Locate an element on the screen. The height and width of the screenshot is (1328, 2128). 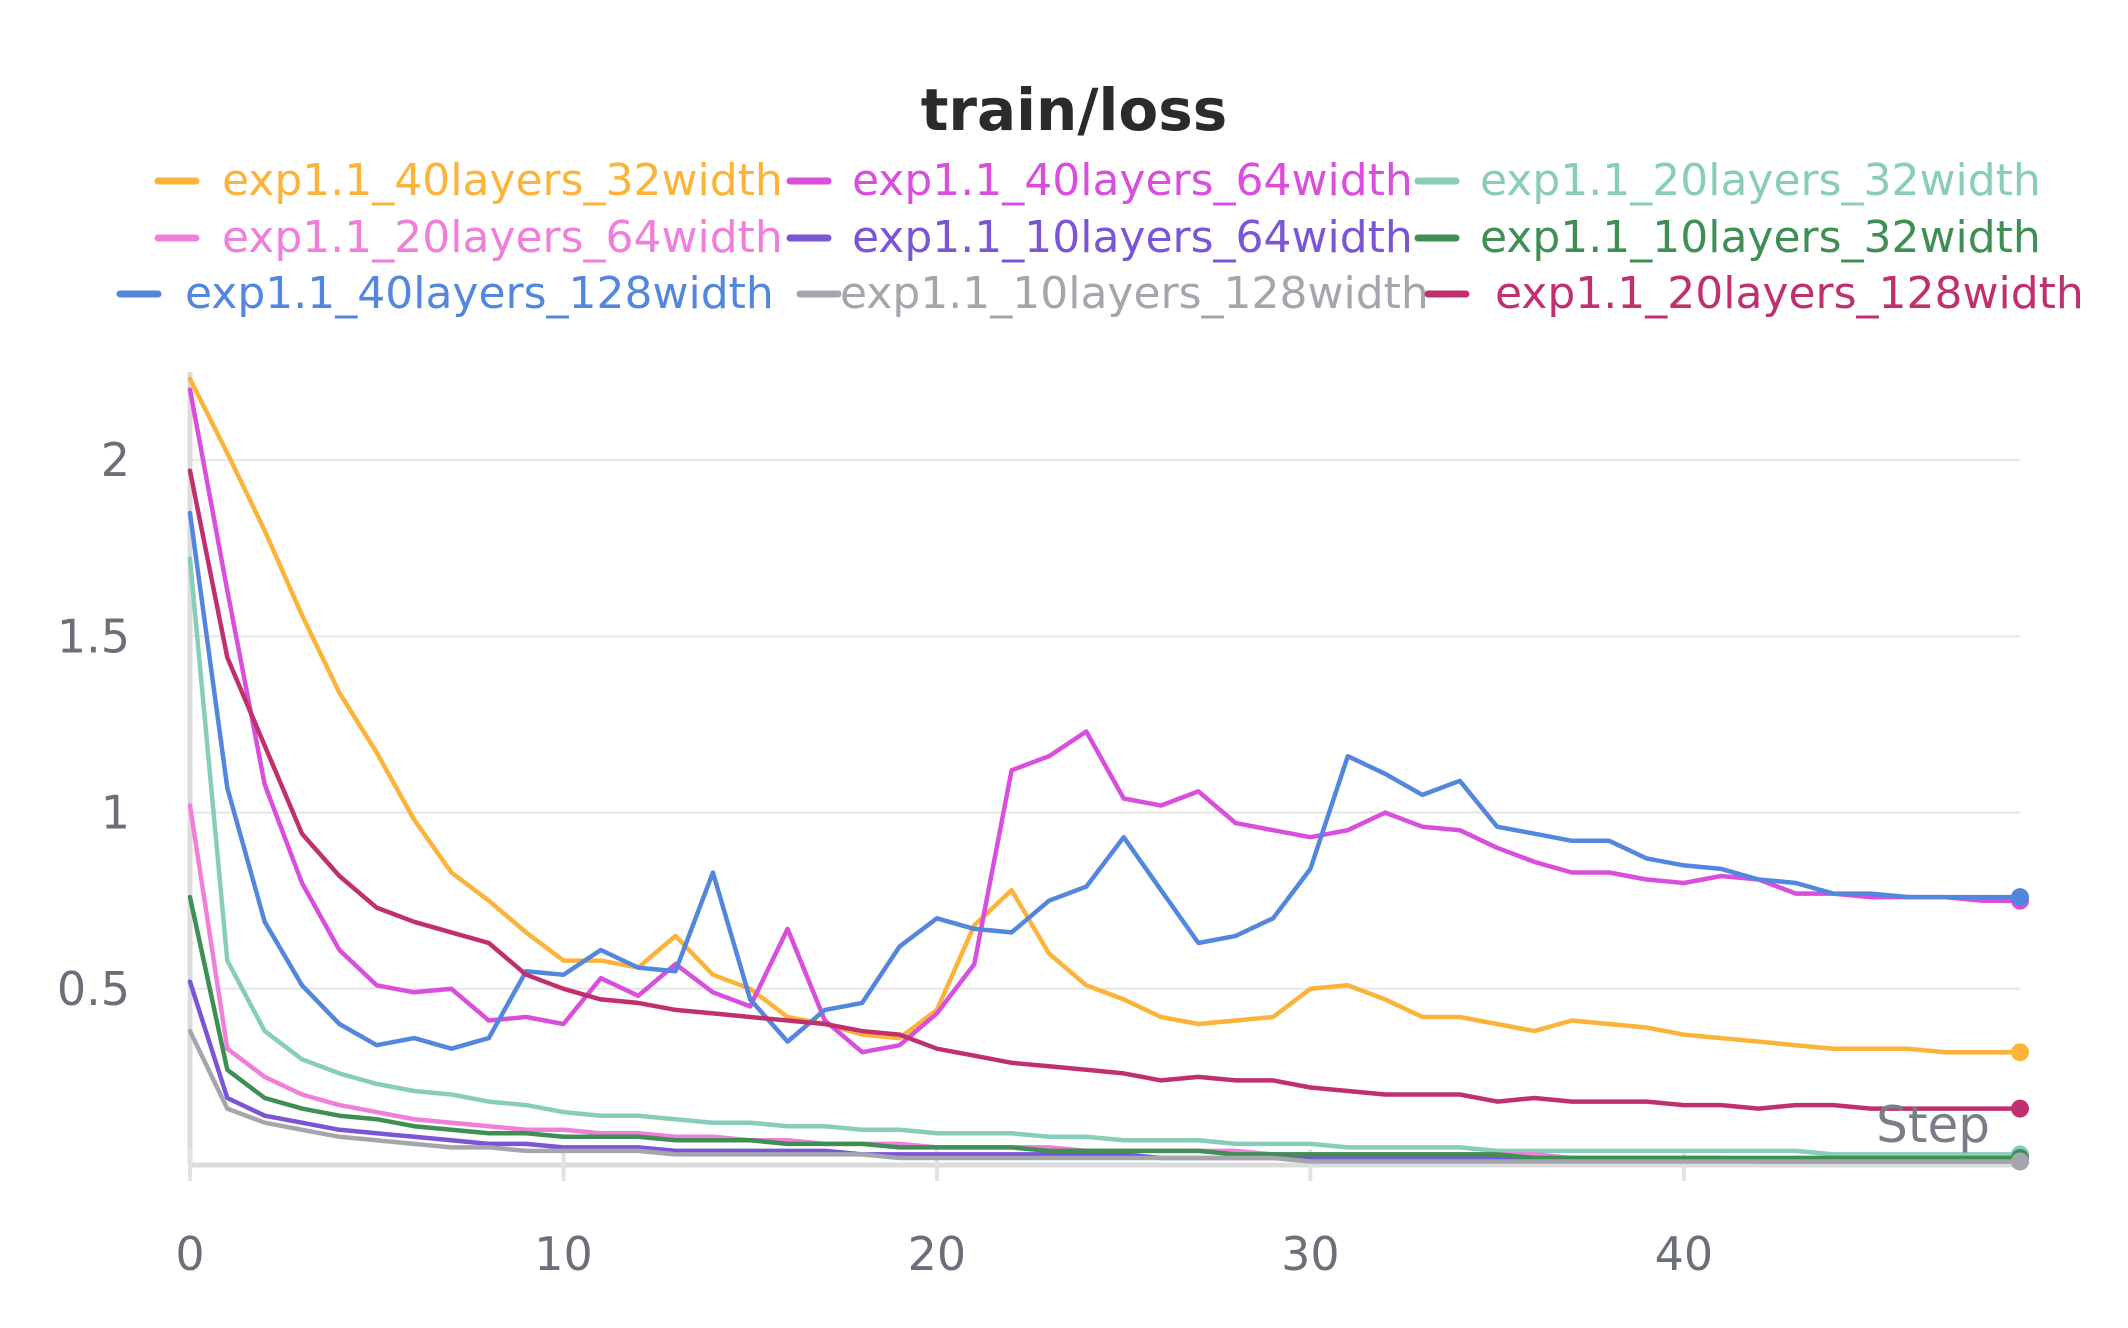
series-line-exp1.1_10layers_128width is located at coordinates (1105, 1096).